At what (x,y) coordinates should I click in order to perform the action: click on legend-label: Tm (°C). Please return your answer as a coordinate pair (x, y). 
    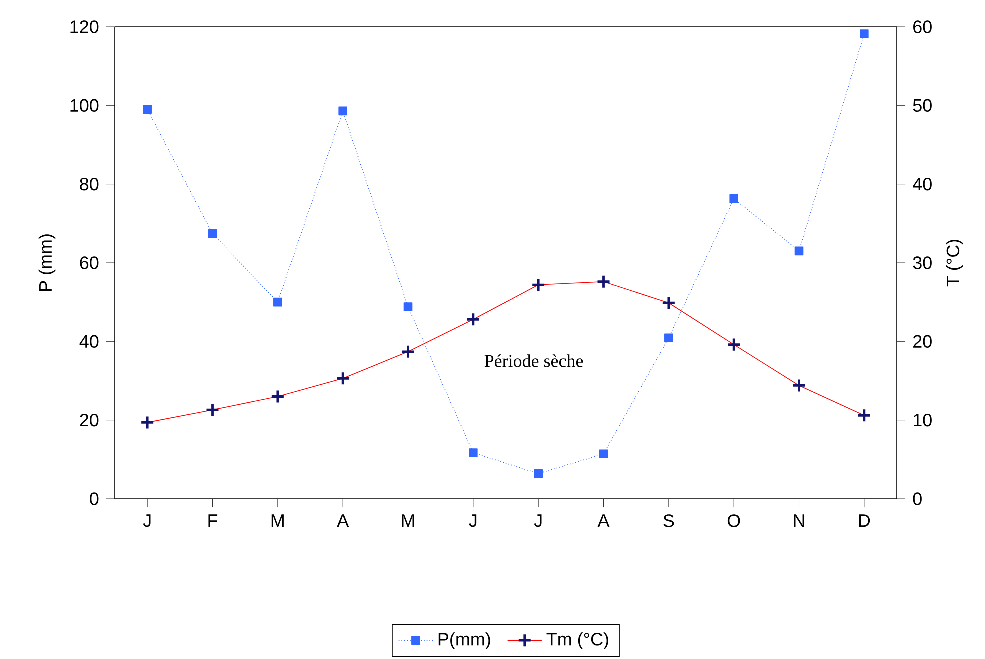
    Looking at the image, I should click on (577, 641).